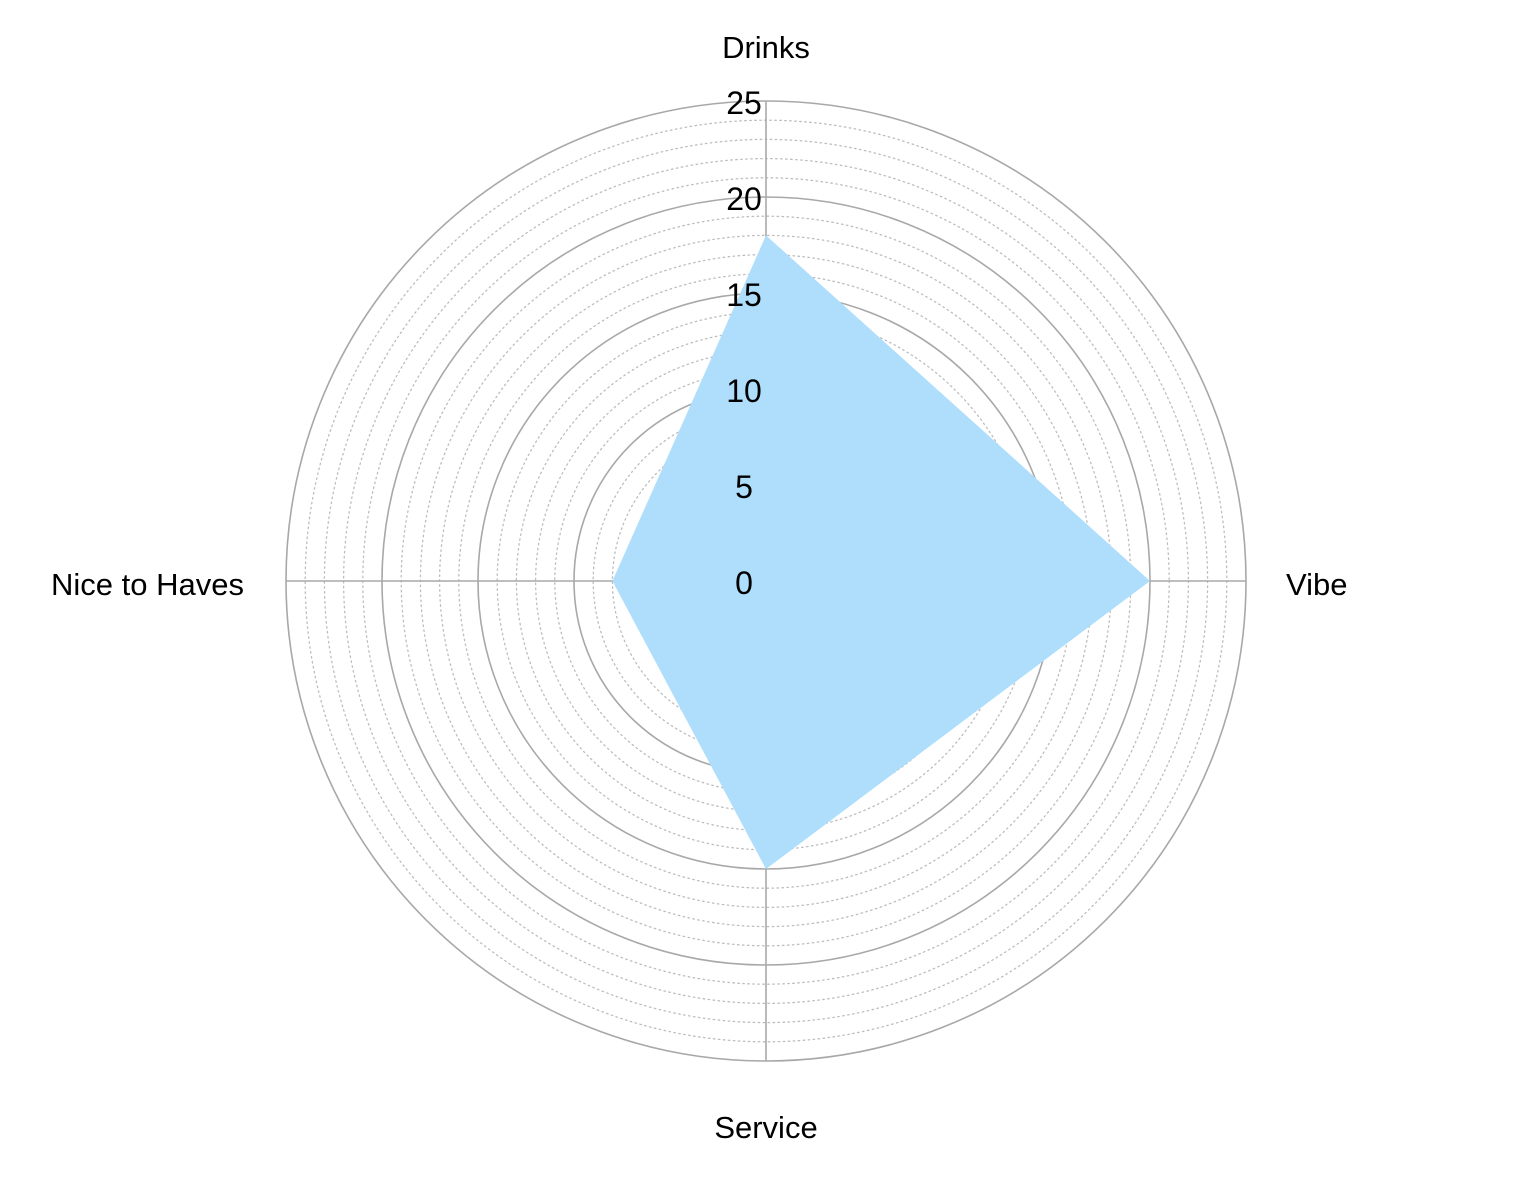 The height and width of the screenshot is (1188, 1514). What do you see at coordinates (744, 487) in the screenshot?
I see `radial-tick-label: 5` at bounding box center [744, 487].